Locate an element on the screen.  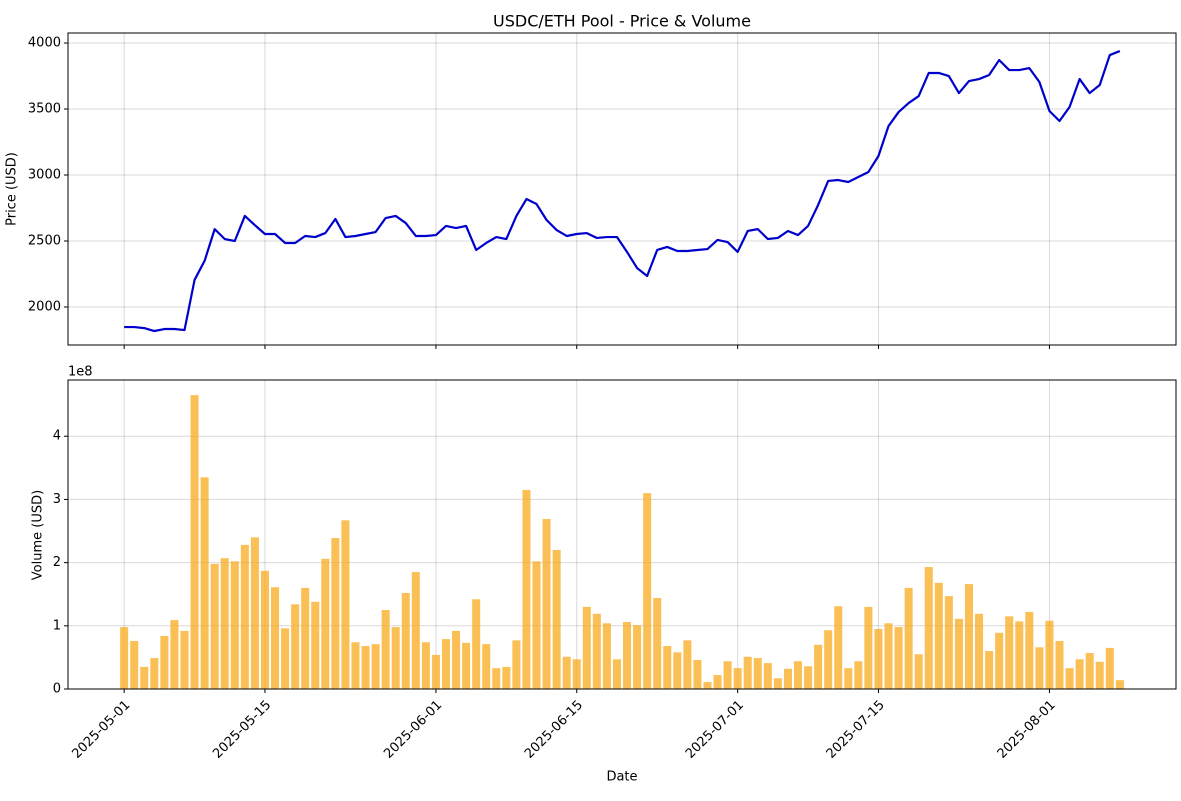
y-tick-label: 0 is located at coordinates (57, 689).